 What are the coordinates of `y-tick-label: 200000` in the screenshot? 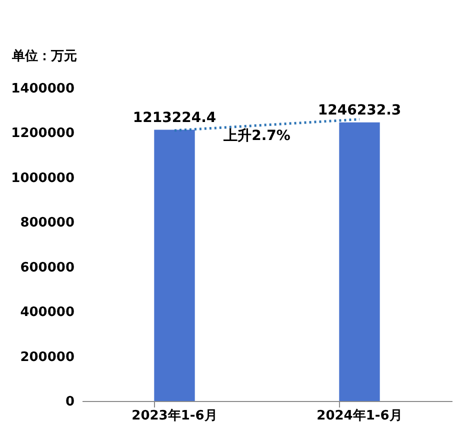 It's located at (47, 357).